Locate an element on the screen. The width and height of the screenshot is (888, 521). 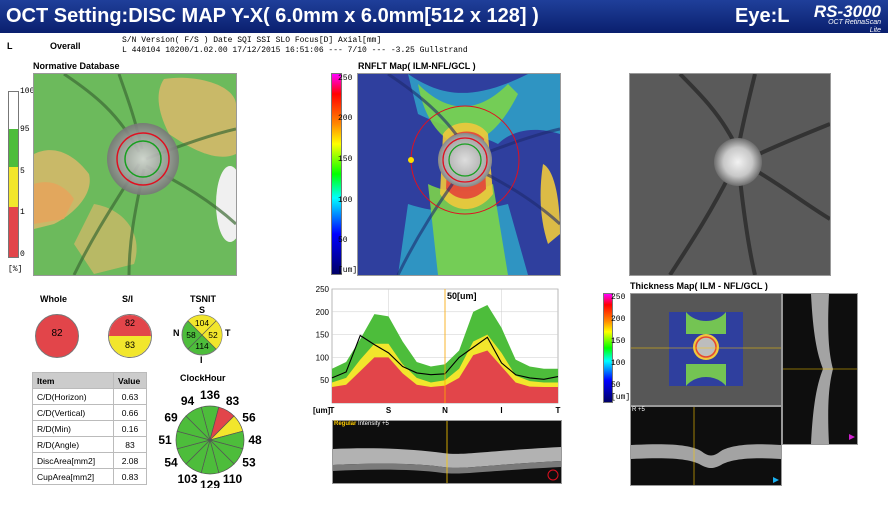
bscan-intensity: Intensity +5 is located at coordinates (373, 424).